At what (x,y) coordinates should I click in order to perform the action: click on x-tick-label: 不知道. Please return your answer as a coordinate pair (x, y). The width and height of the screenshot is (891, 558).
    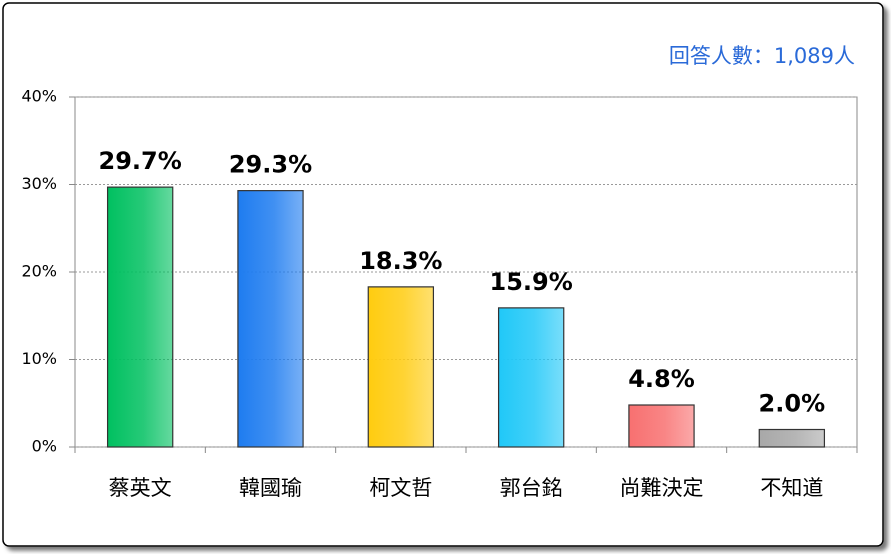
    Looking at the image, I should click on (791, 488).